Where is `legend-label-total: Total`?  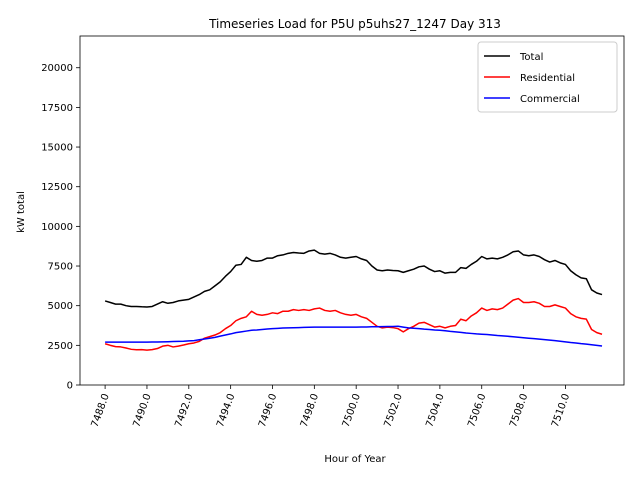 legend-label-total: Total is located at coordinates (531, 57).